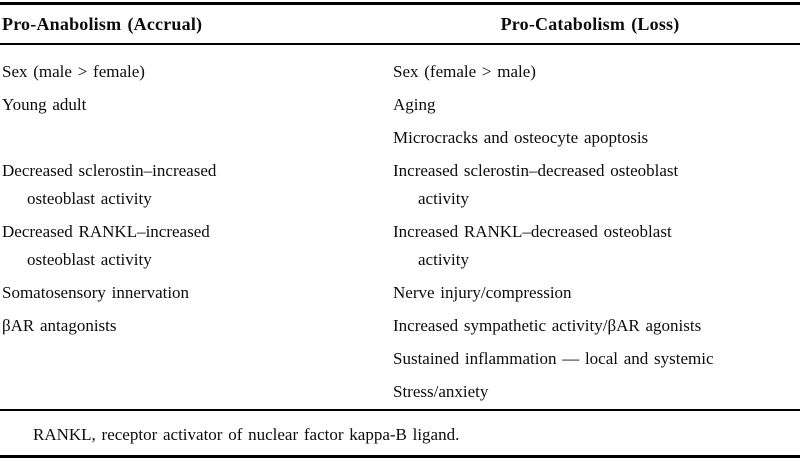 This screenshot has height=461, width=800. Describe the element at coordinates (441, 391) in the screenshot. I see `cell-text: Stress/anxiety` at that location.